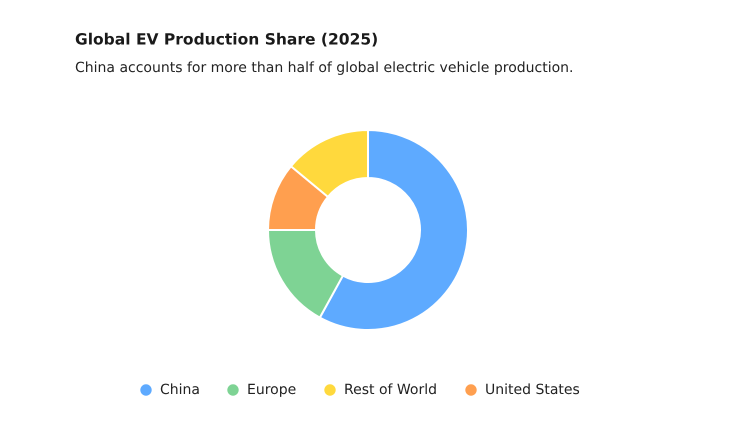  What do you see at coordinates (532, 390) in the screenshot?
I see `legend-label: United States` at bounding box center [532, 390].